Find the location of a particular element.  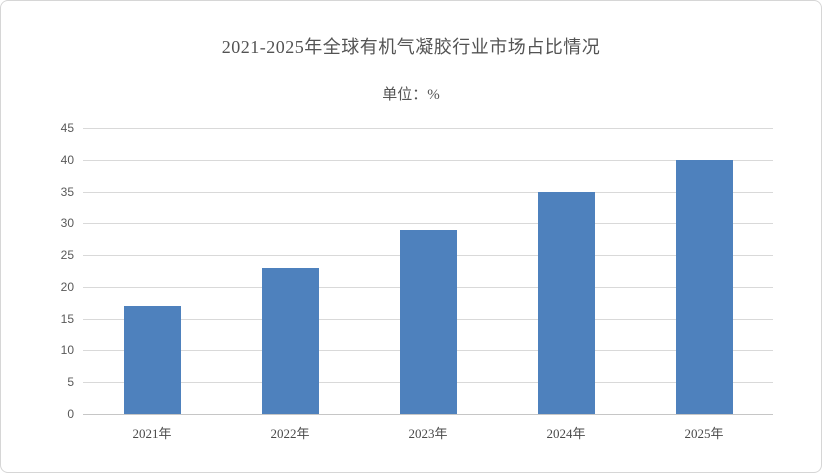

y-tick-label: 25 is located at coordinates (67, 255).